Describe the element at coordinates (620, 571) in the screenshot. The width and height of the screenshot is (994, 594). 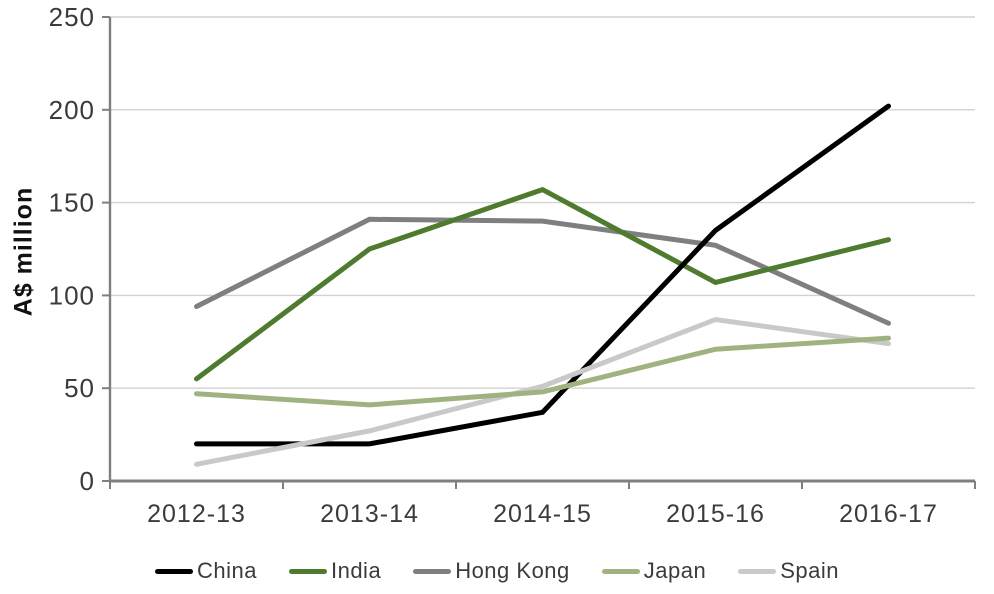
I see `legend-line-swatch-japan` at that location.